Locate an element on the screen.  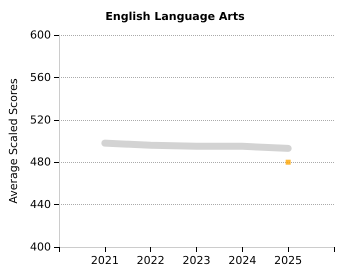
x-tick-label: 2023 is located at coordinates (196, 260).